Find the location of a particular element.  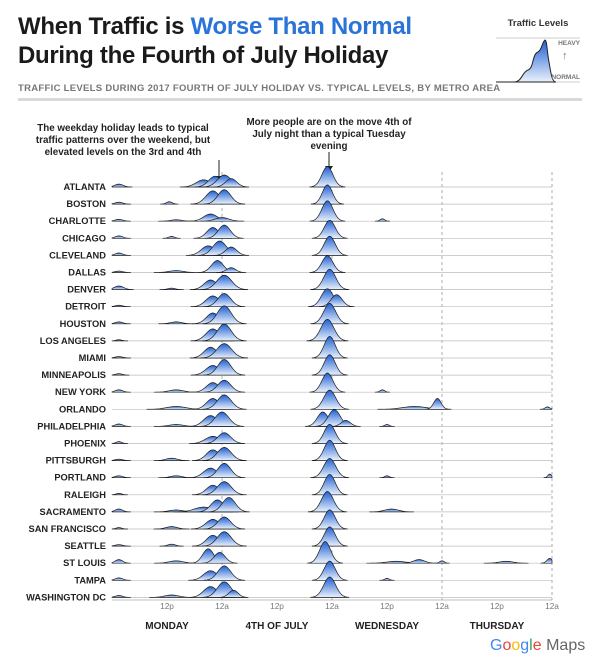

city-label: LOS ANGELES is located at coordinates (73, 341).